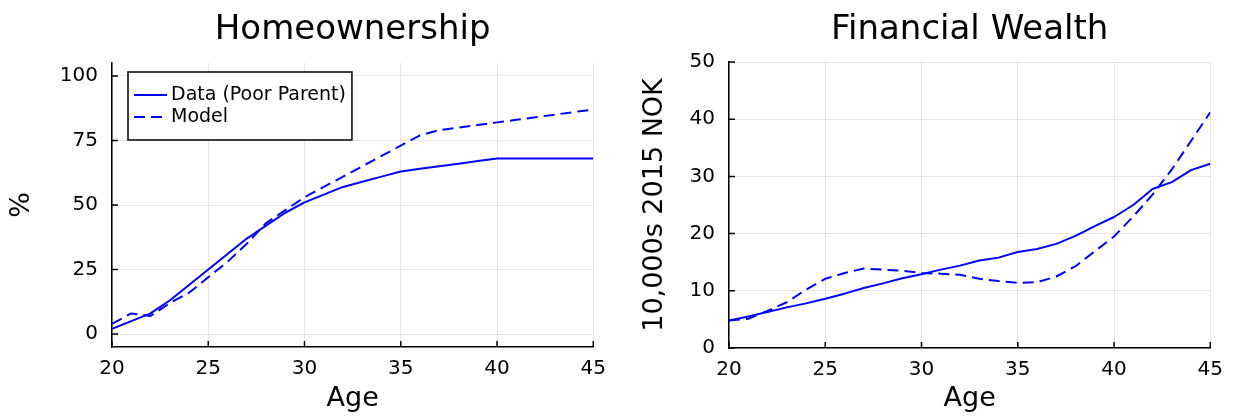 The width and height of the screenshot is (1233, 417). I want to click on chart-title: Financial Wealth, so click(969, 26).